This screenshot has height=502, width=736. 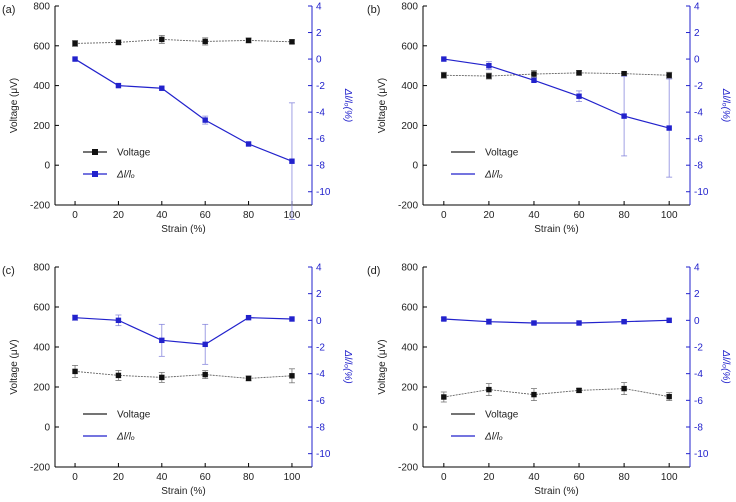 I want to click on x-tick-label: 100, so click(x=669, y=477).